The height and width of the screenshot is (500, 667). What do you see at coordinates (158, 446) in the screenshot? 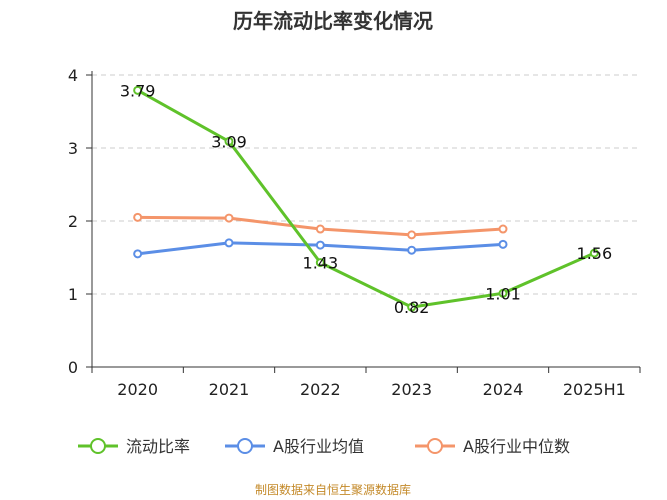
I see `legend-label: 流动比率` at bounding box center [158, 446].